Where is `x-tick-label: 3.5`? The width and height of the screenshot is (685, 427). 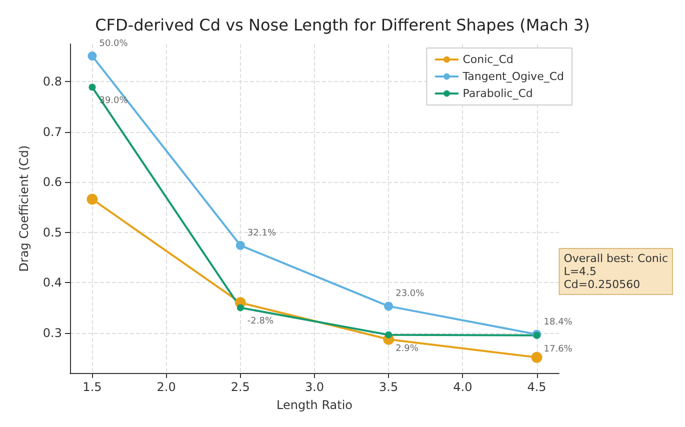
x-tick-label: 3.5 is located at coordinates (388, 387).